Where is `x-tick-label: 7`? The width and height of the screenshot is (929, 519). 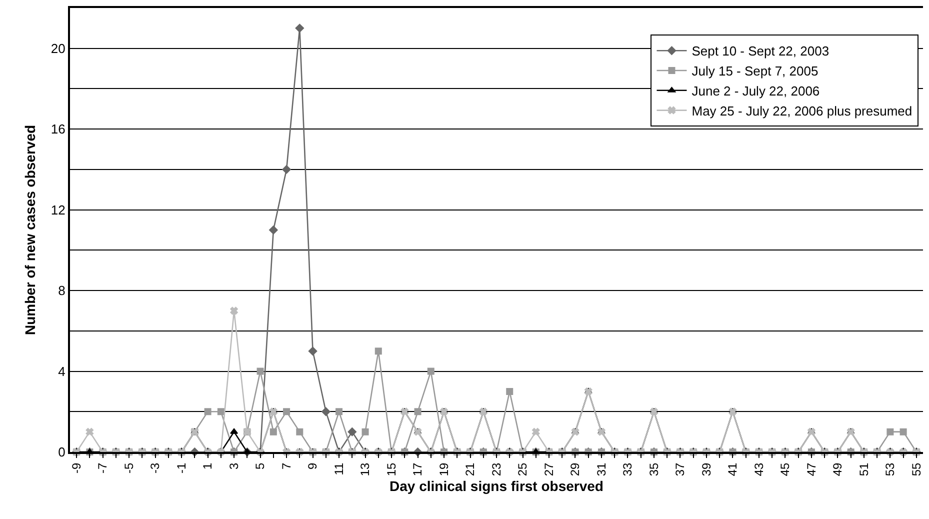
x-tick-label: 7 is located at coordinates (286, 466).